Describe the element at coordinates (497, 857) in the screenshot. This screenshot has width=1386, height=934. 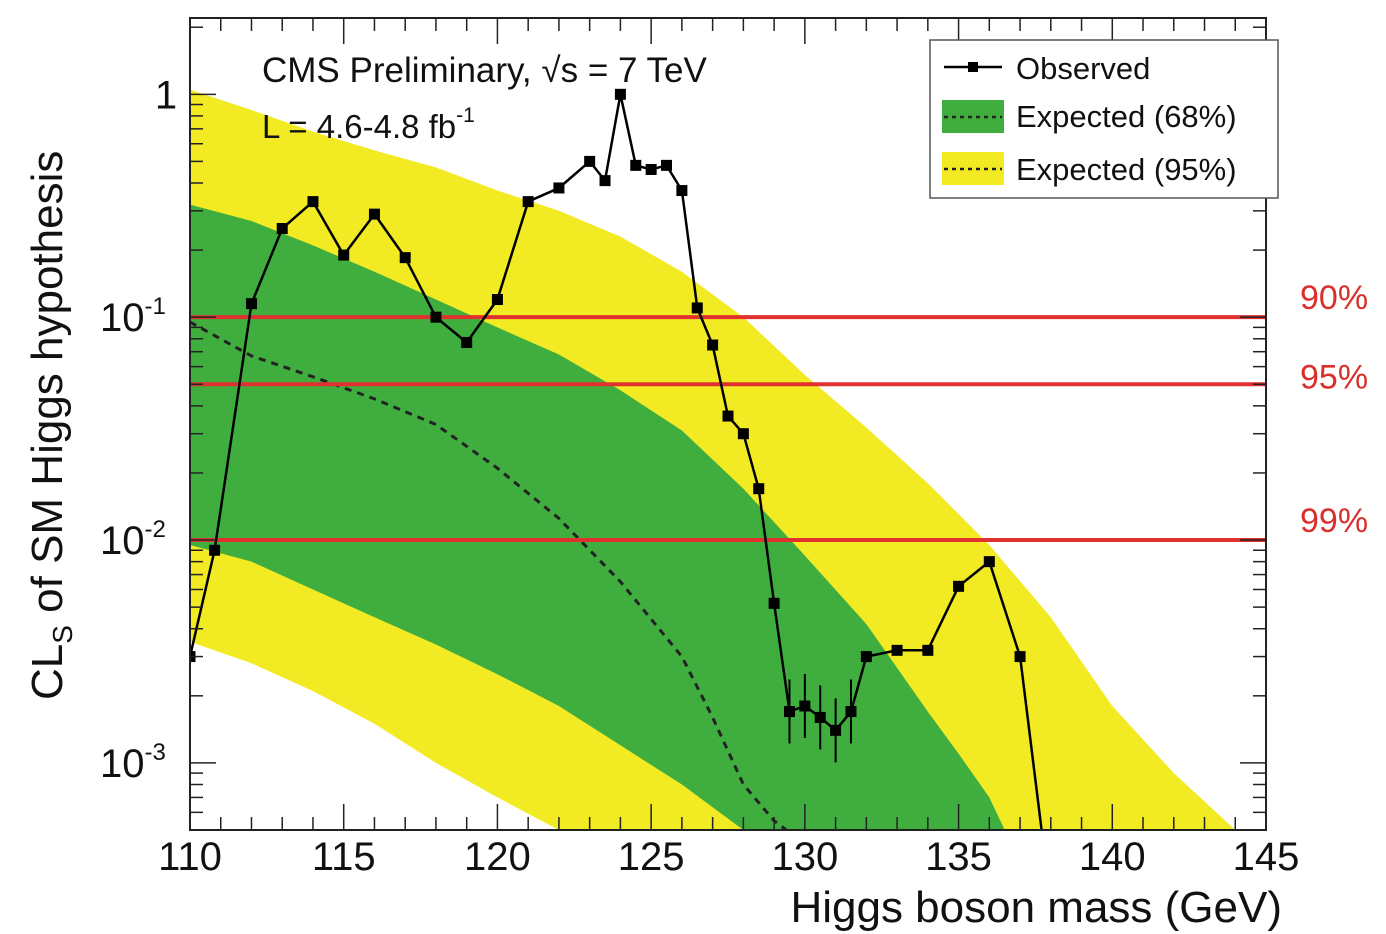
I see `x-tick-label-120: 120` at that location.